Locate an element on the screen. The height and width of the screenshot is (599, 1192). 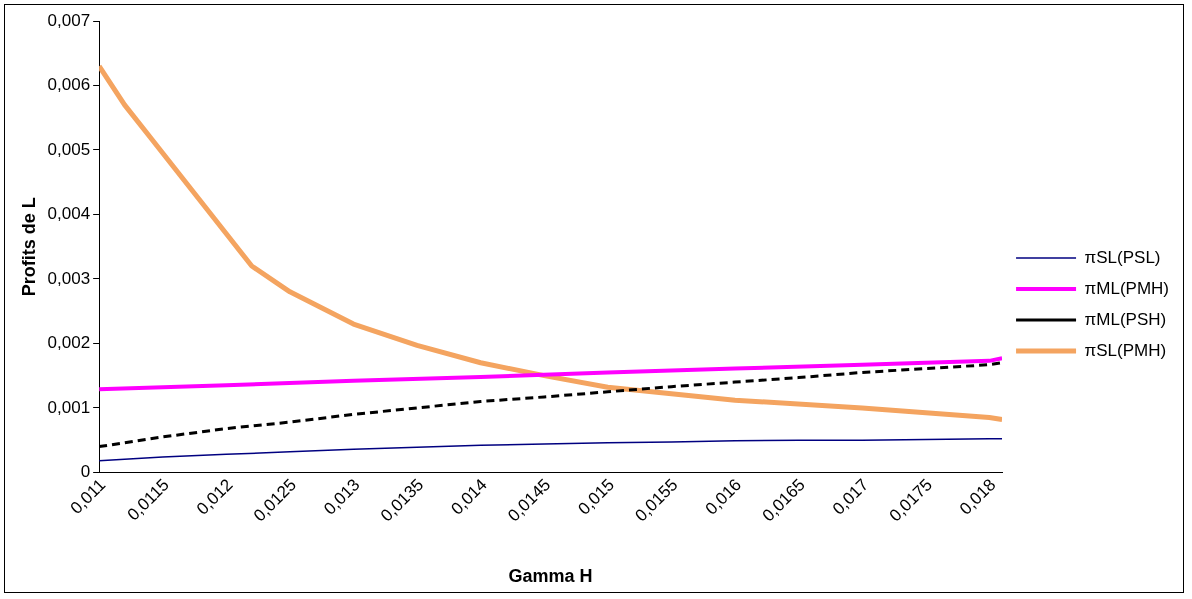
y-tick-label: 0,001 is located at coordinates (69, 407).